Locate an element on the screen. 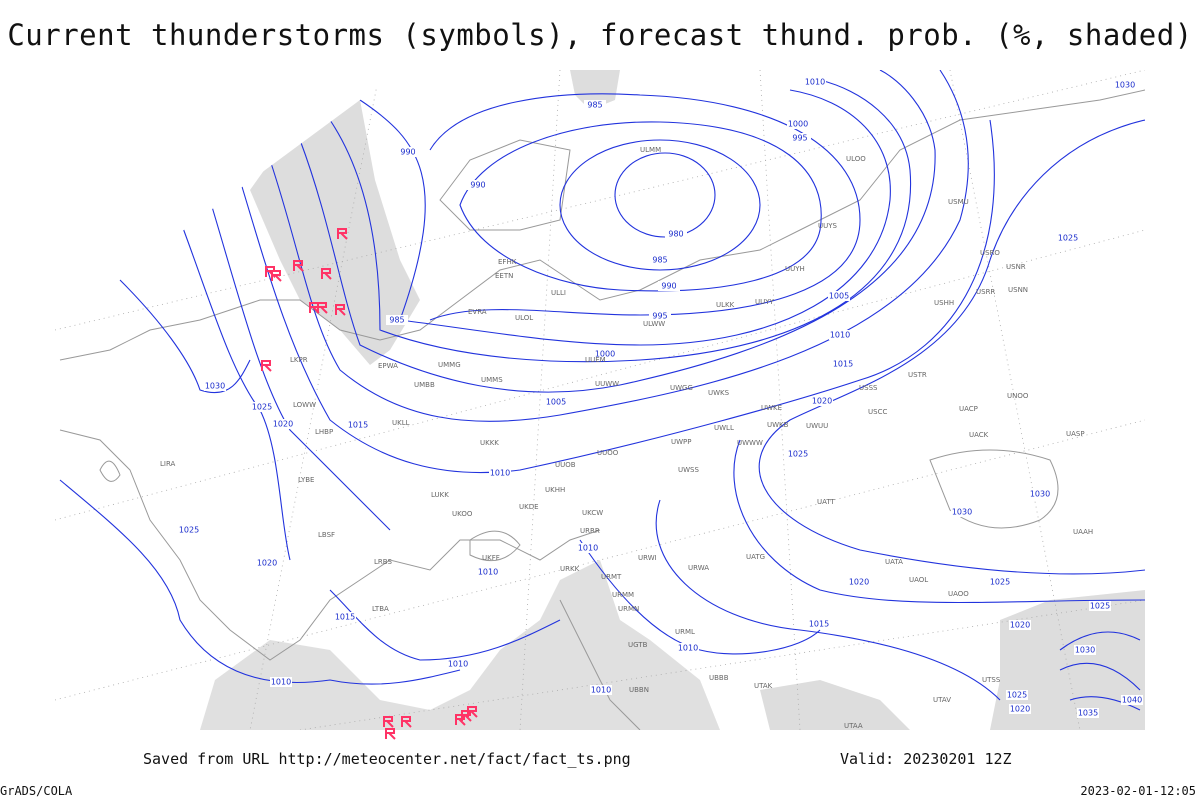  station-code: URWA is located at coordinates (698, 568).